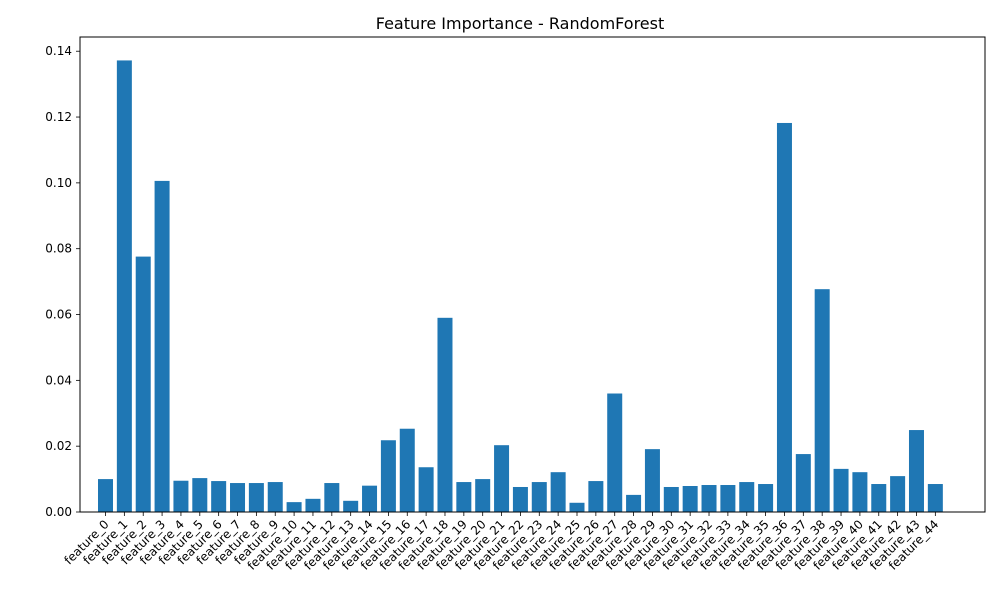  I want to click on y-axis: 0.00 0.02 0.04 0.06 0.08 0.10 0.12 0.14, so click(62, 281).